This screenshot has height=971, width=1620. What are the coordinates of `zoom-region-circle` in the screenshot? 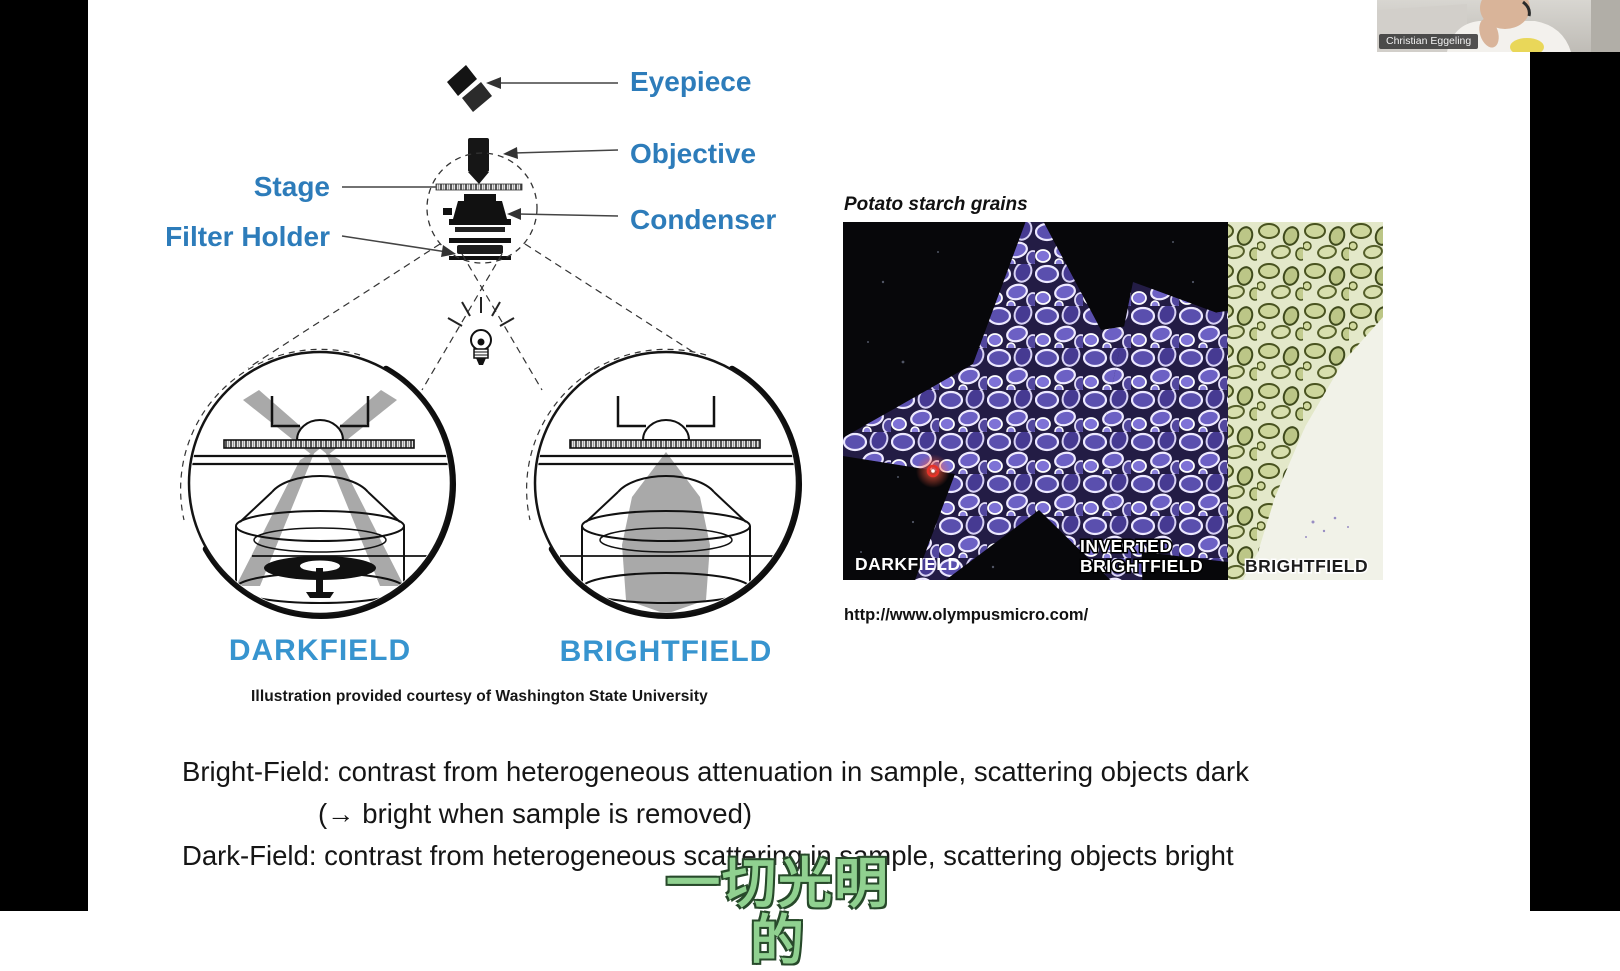 It's located at (482, 208).